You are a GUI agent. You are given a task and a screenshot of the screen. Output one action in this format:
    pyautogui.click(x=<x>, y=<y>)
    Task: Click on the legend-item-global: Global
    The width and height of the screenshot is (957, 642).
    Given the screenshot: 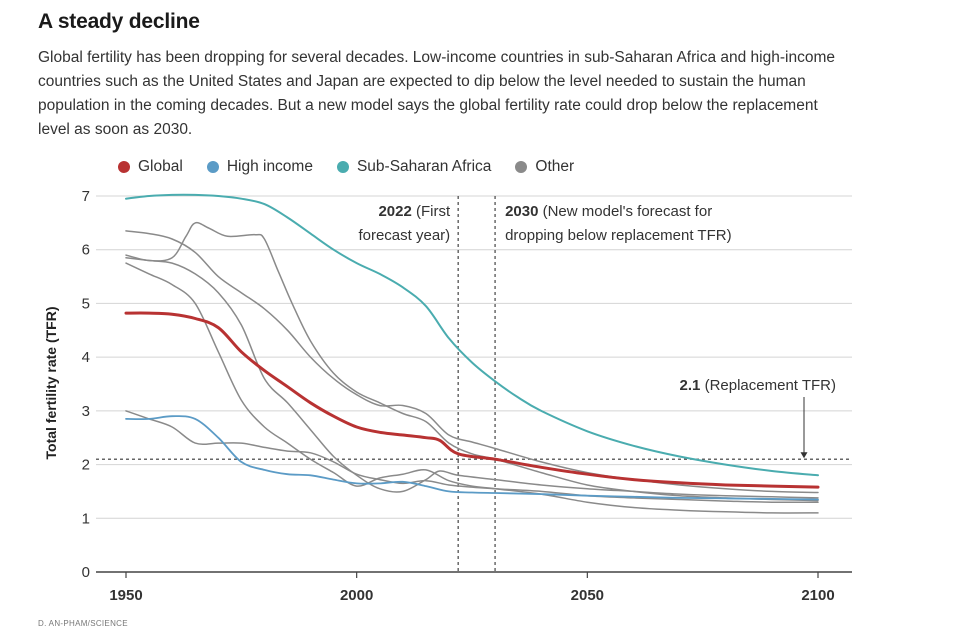 What is the action you would take?
    pyautogui.click(x=150, y=167)
    